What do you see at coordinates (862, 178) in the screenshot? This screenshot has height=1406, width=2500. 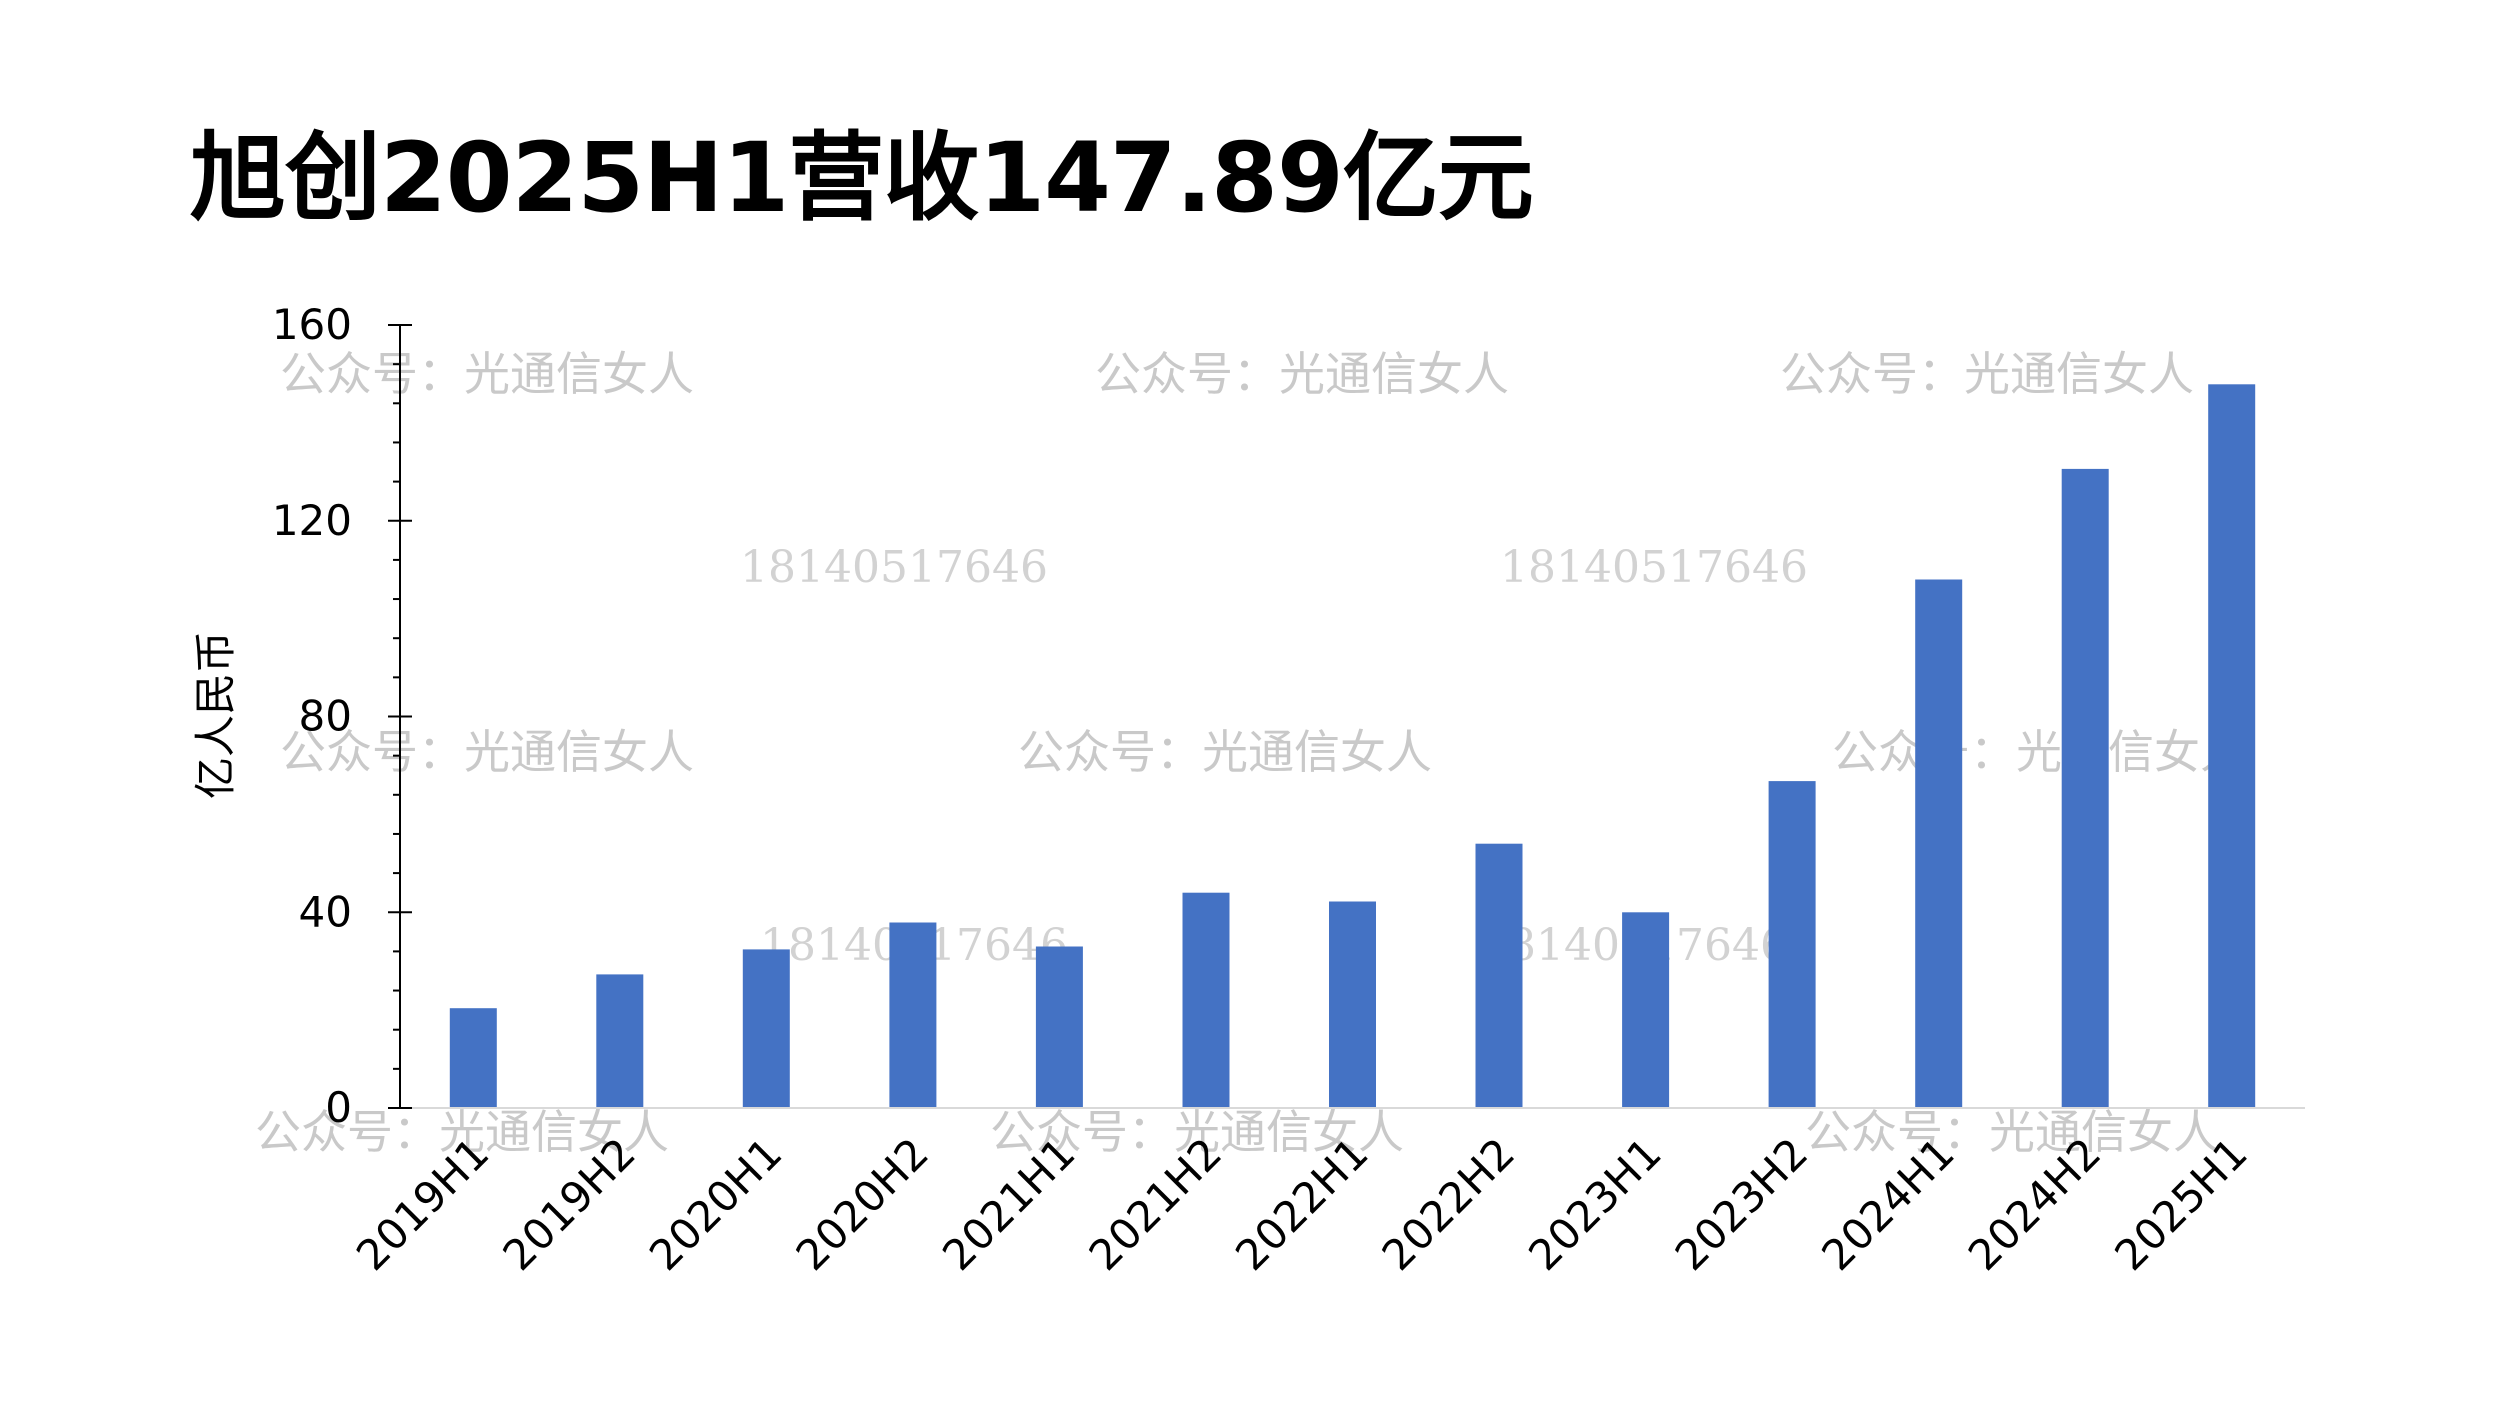 I see `chart-title: 旭创2025H1营收147.89亿元` at bounding box center [862, 178].